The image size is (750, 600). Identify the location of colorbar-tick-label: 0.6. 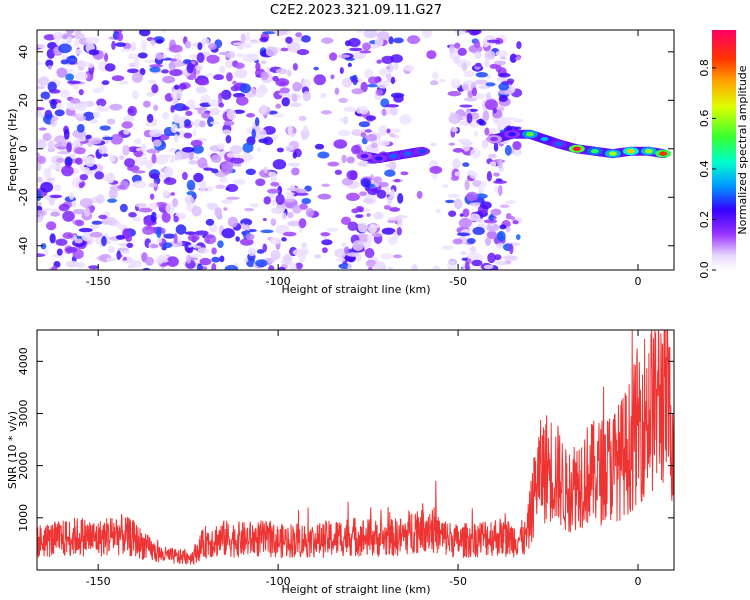
(704, 119).